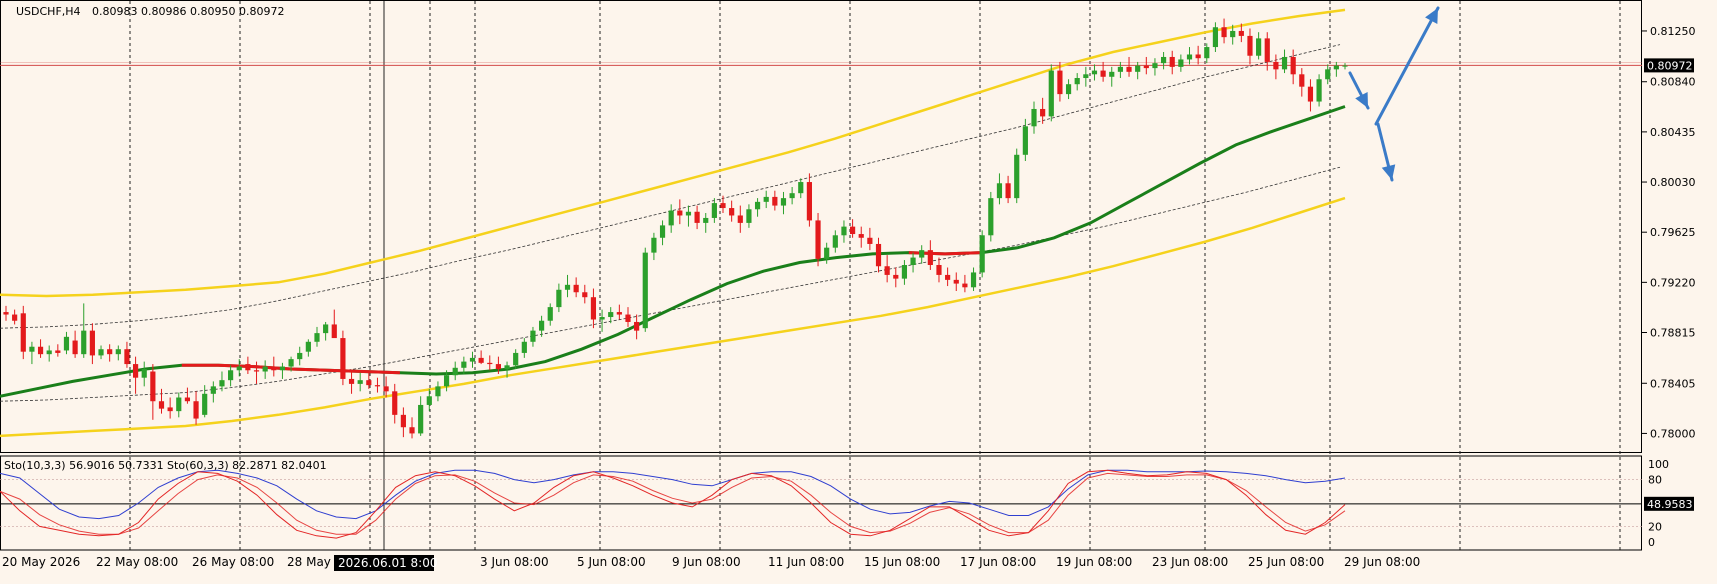 Image resolution: width=1717 pixels, height=584 pixels. I want to click on ohlc-label: 0.80983 0.80986 0.80950 0.80972, so click(188, 11).